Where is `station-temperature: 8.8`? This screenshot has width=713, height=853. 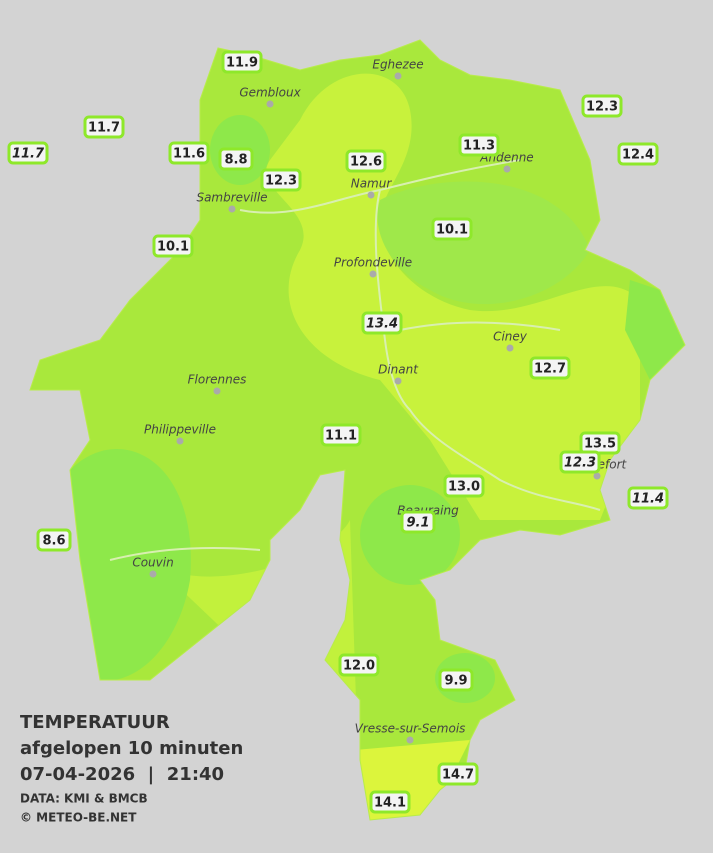 station-temperature: 8.8 is located at coordinates (235, 160).